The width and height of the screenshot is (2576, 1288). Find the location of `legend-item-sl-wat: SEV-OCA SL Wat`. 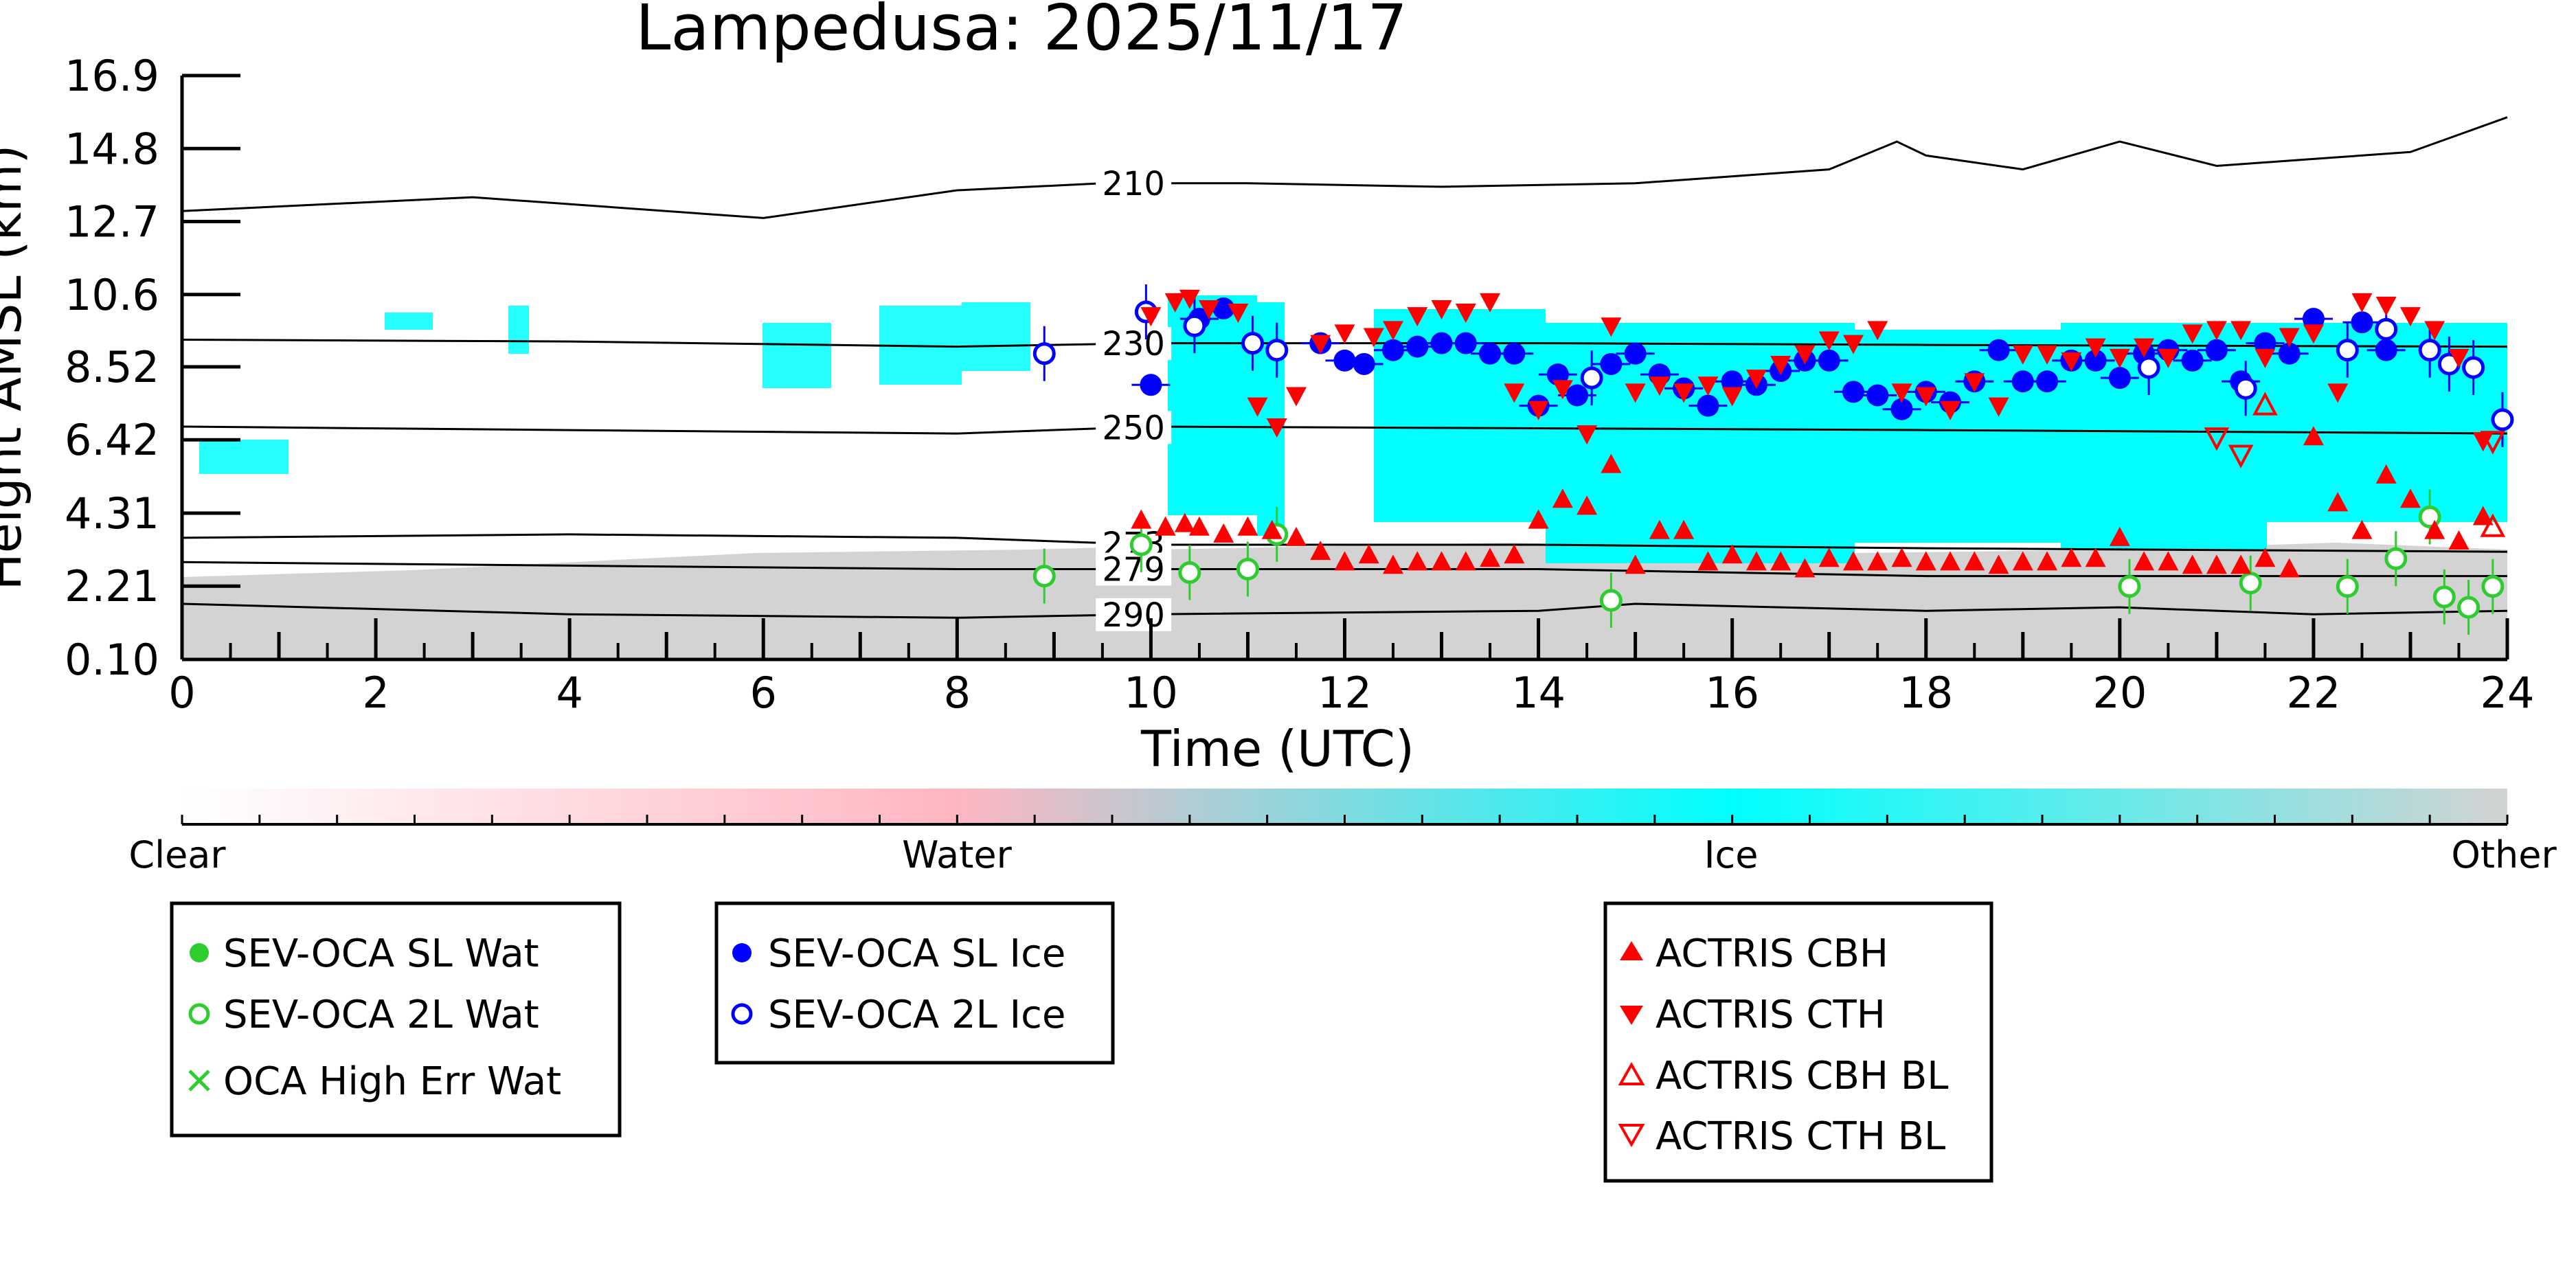

legend-item-sl-wat: SEV-OCA SL Wat is located at coordinates (364, 953).